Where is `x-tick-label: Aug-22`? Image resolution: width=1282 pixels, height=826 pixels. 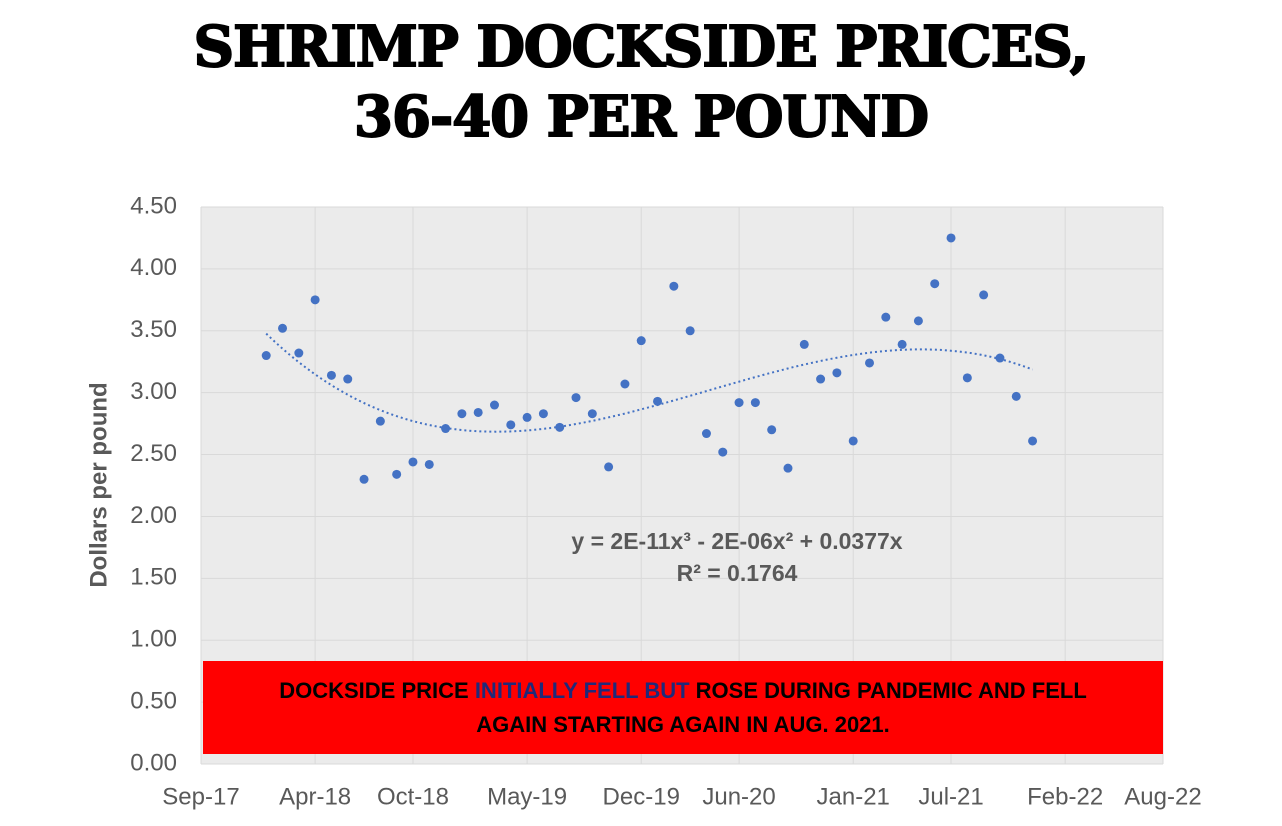 x-tick-label: Aug-22 is located at coordinates (1162, 796).